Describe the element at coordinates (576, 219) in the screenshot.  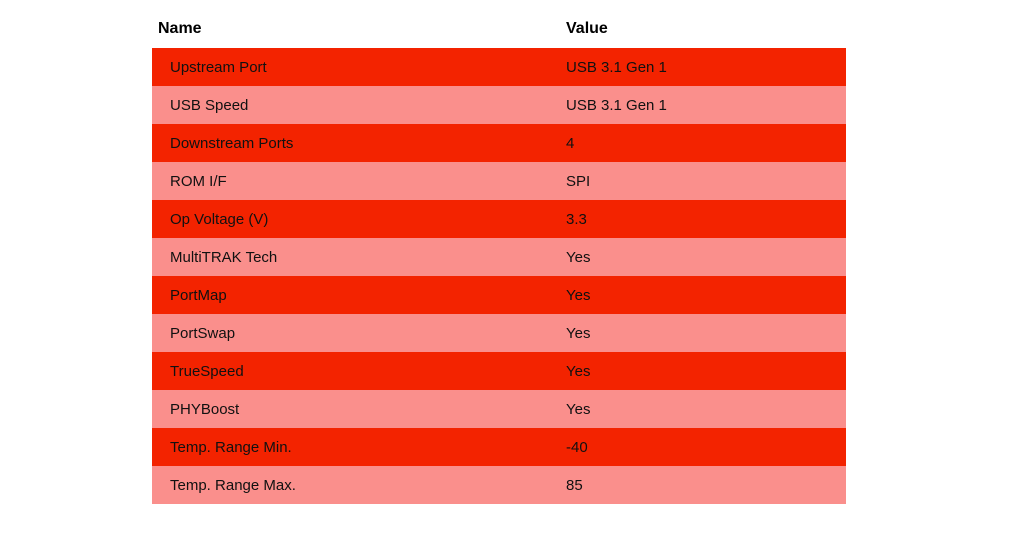
I see `row-value: 3.3` at that location.